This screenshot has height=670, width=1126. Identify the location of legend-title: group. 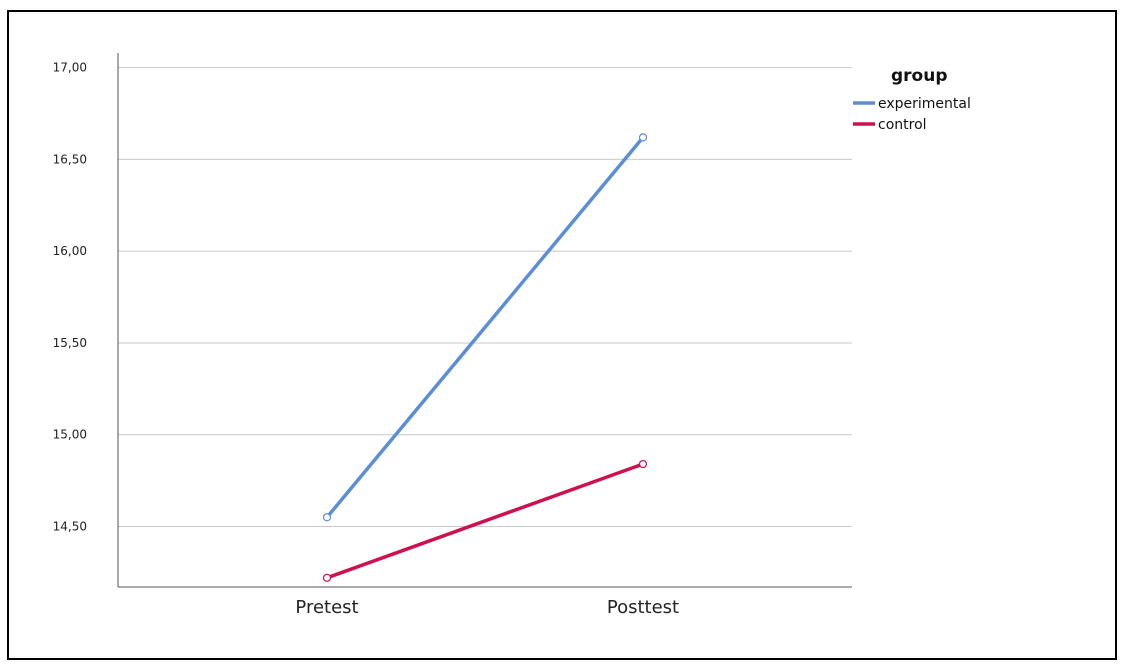
(919, 76).